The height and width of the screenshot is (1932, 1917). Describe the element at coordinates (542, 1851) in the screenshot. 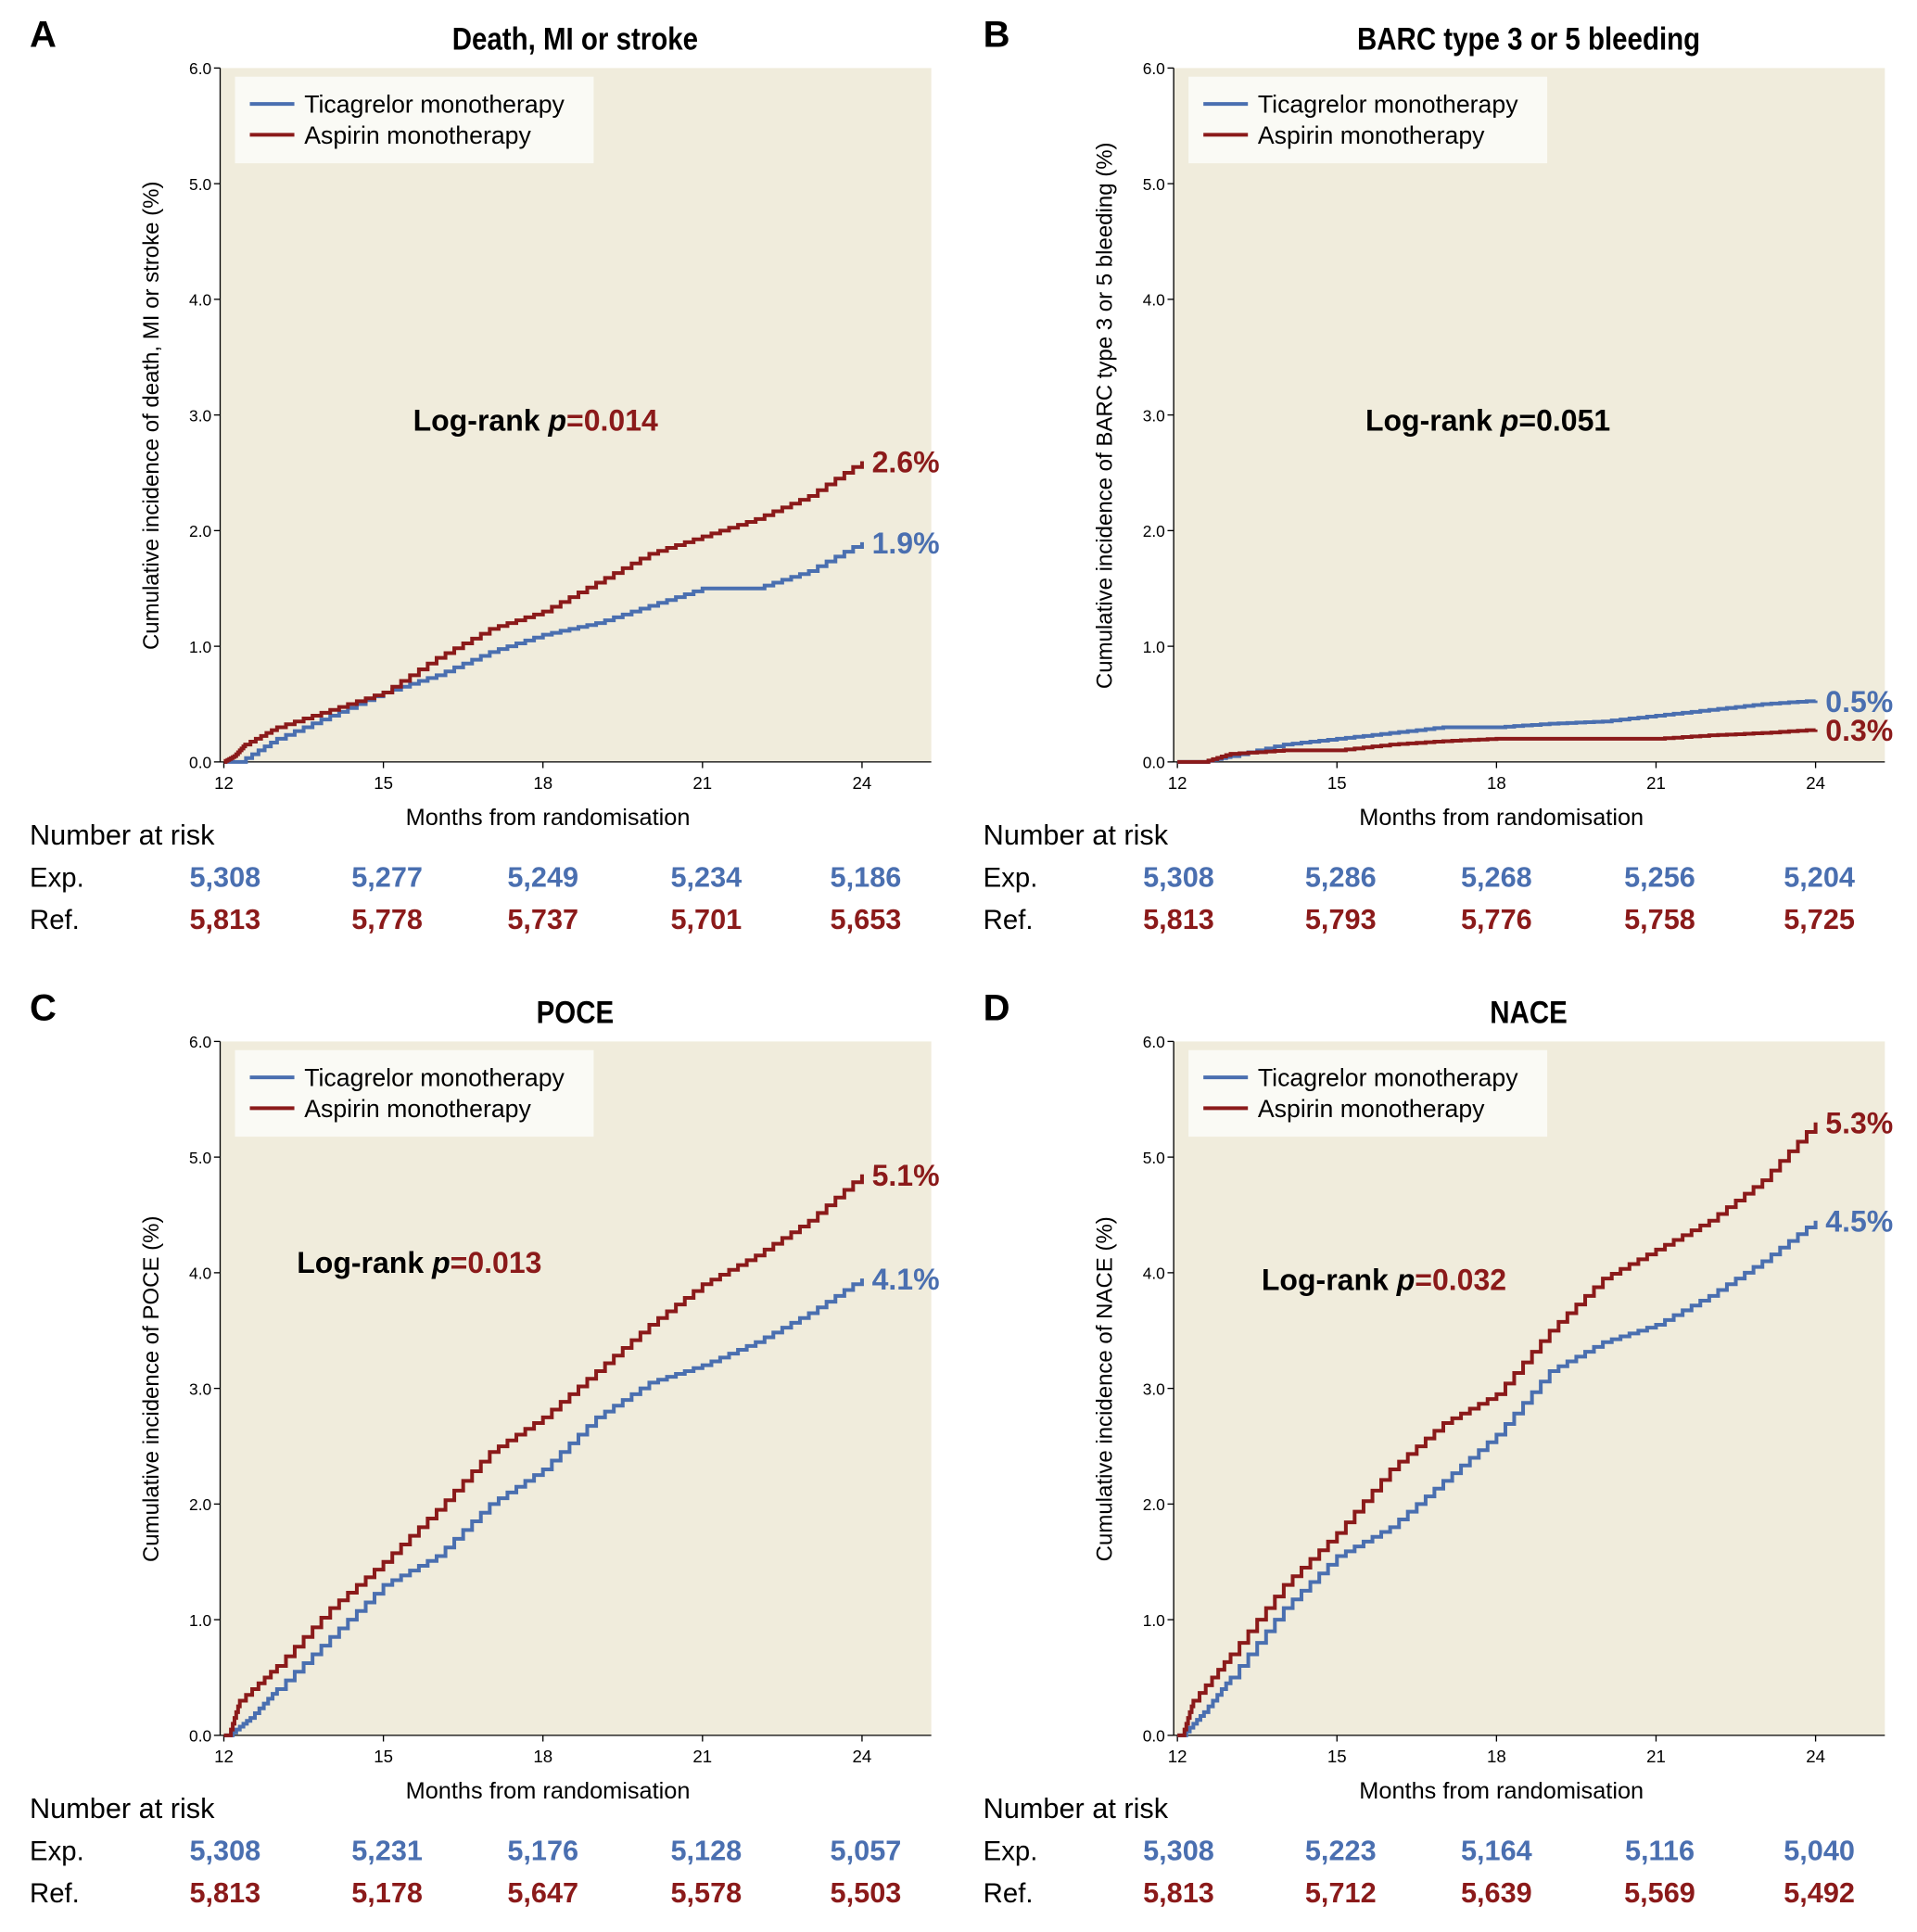

I see `risk-value: 5,176` at that location.